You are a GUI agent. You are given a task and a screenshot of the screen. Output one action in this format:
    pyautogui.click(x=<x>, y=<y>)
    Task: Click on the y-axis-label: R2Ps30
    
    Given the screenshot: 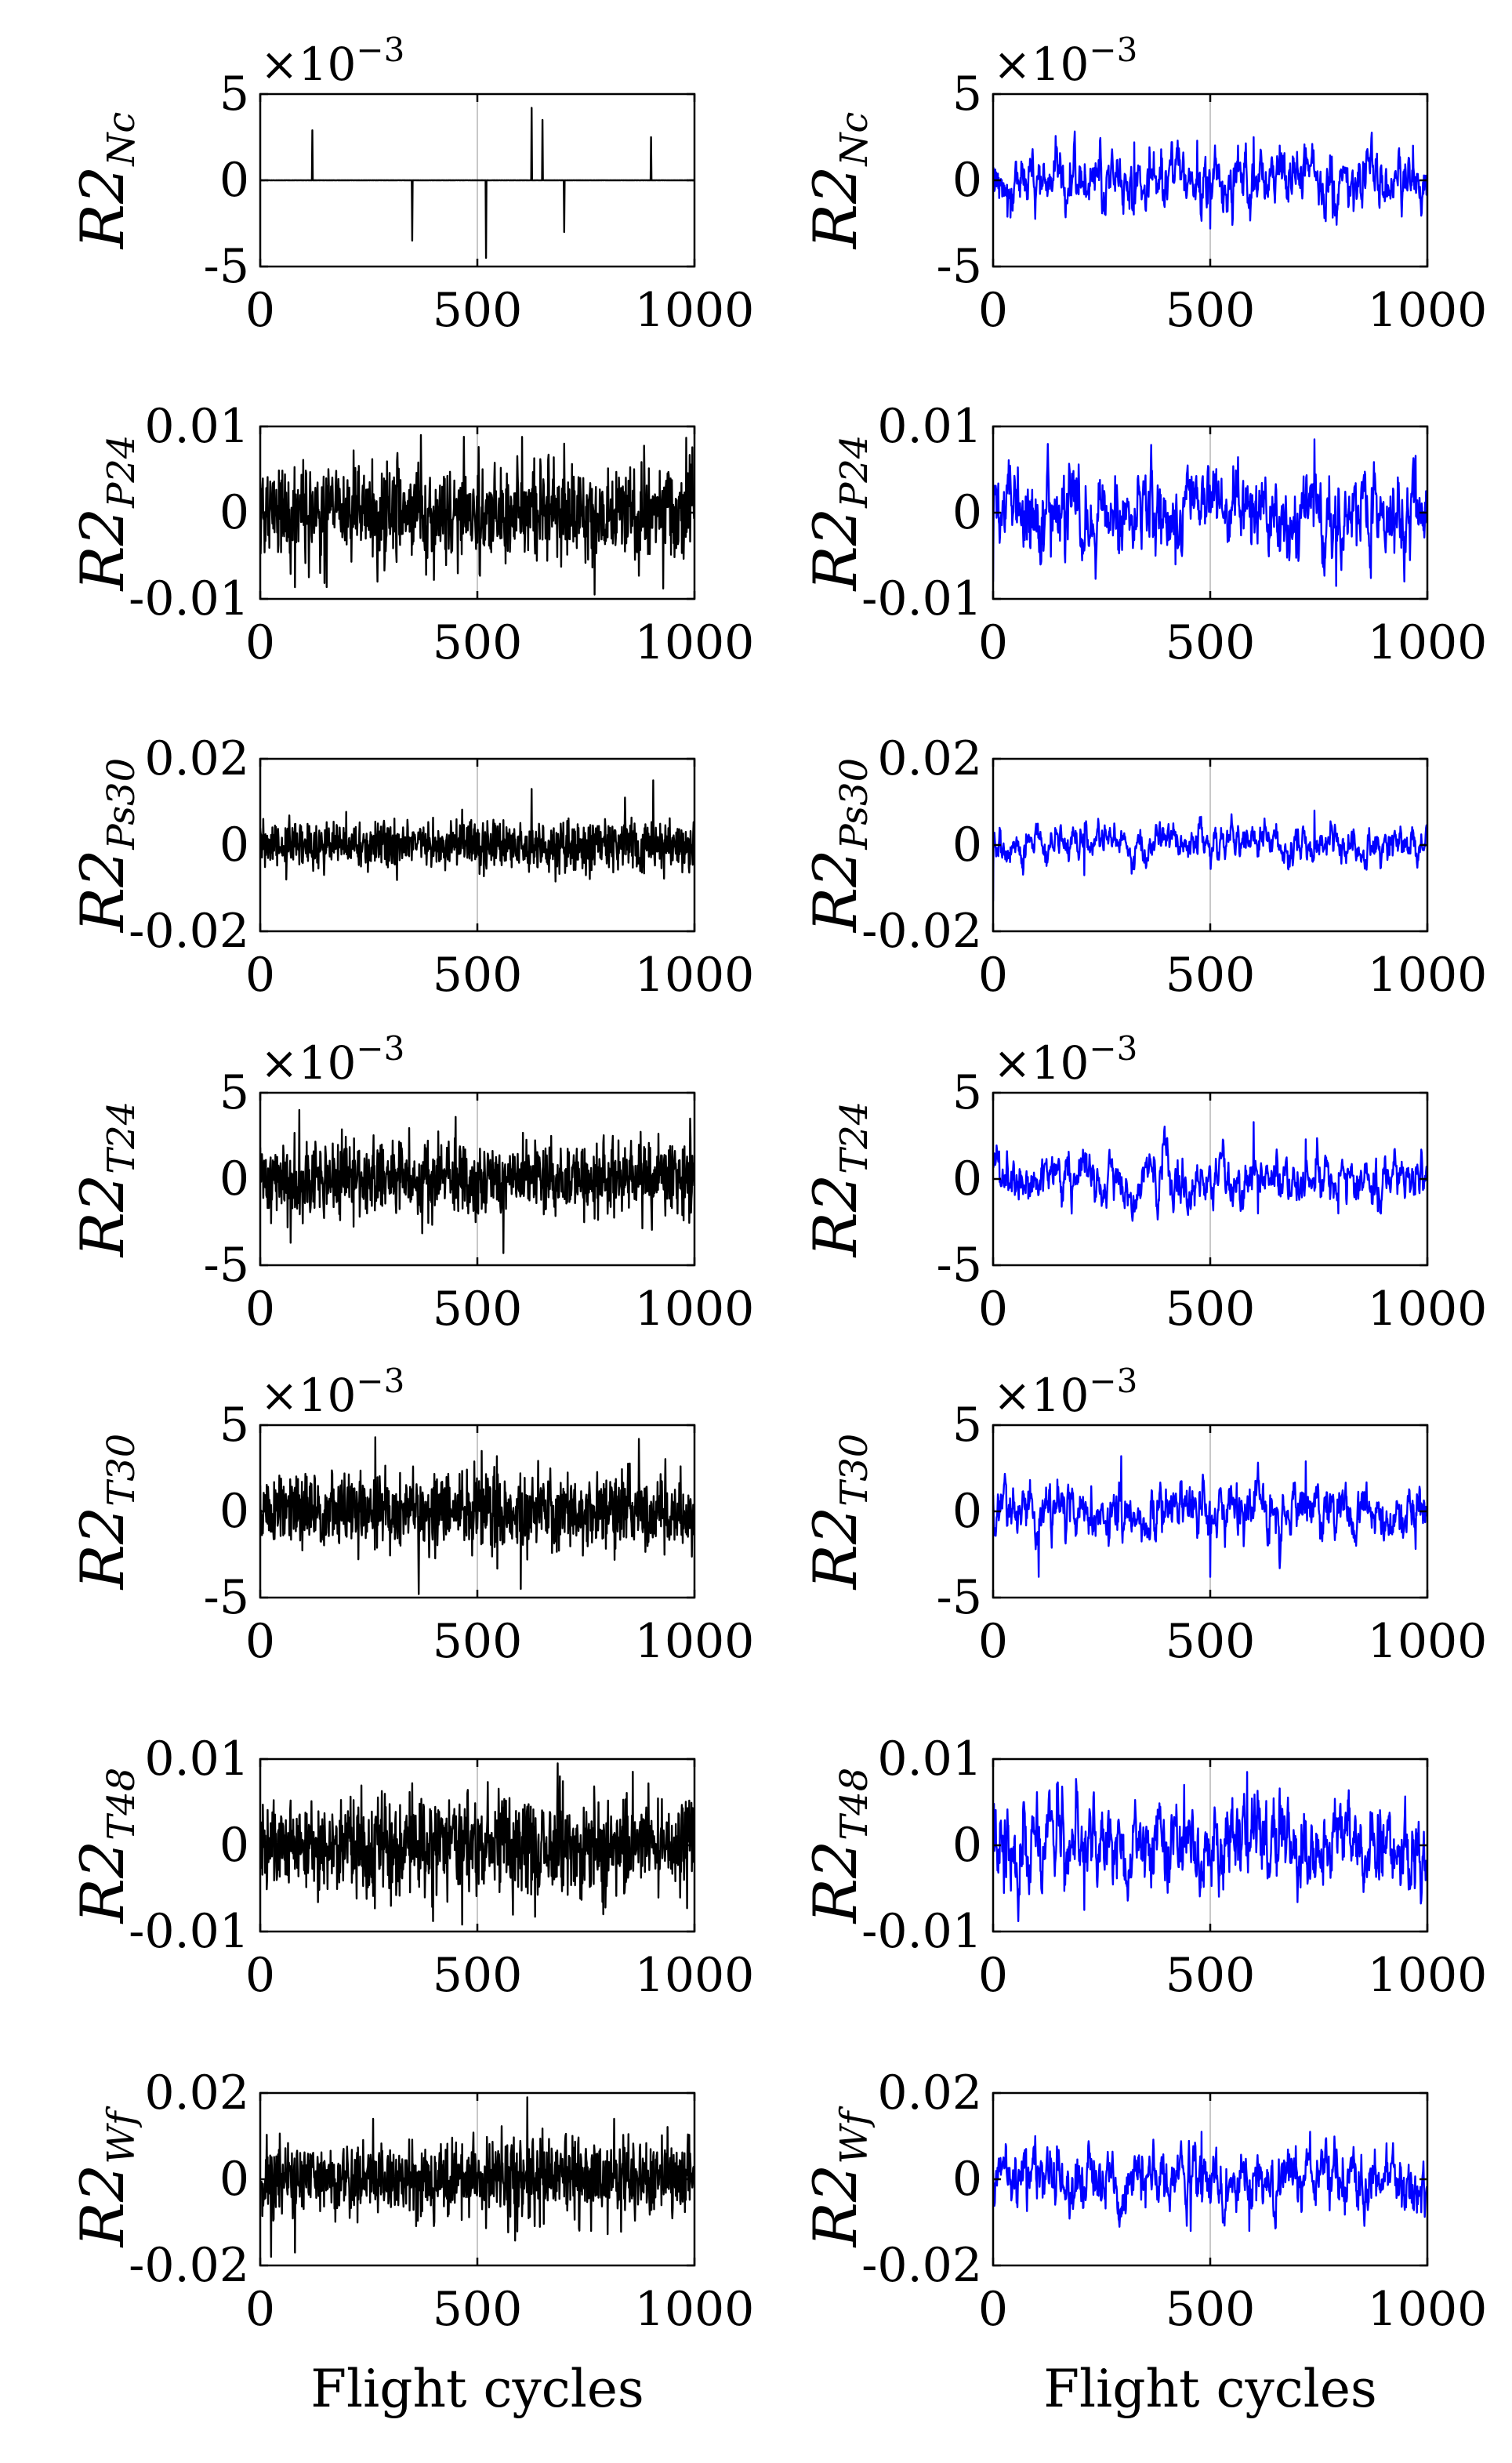 What is the action you would take?
    pyautogui.click(x=105, y=846)
    